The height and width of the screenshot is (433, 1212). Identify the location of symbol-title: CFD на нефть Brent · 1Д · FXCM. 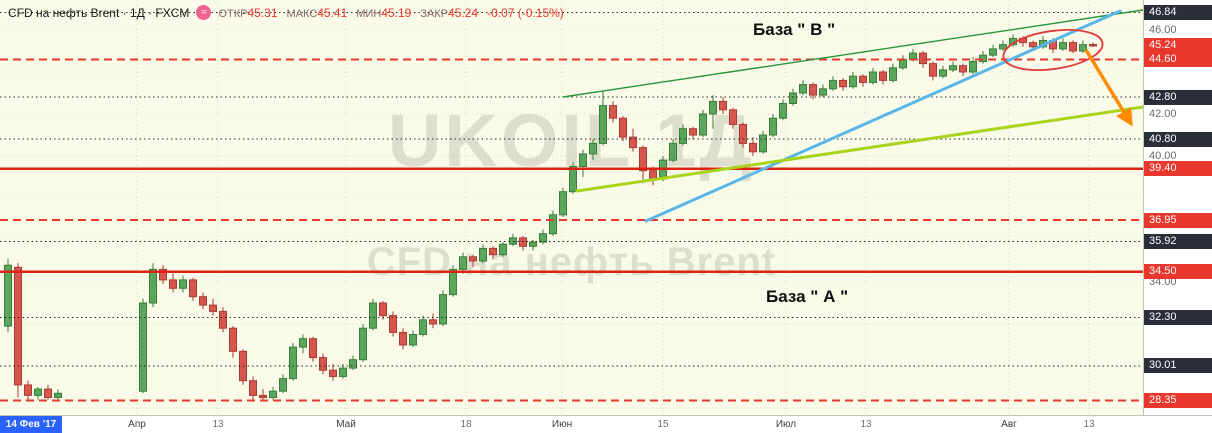
(99, 12).